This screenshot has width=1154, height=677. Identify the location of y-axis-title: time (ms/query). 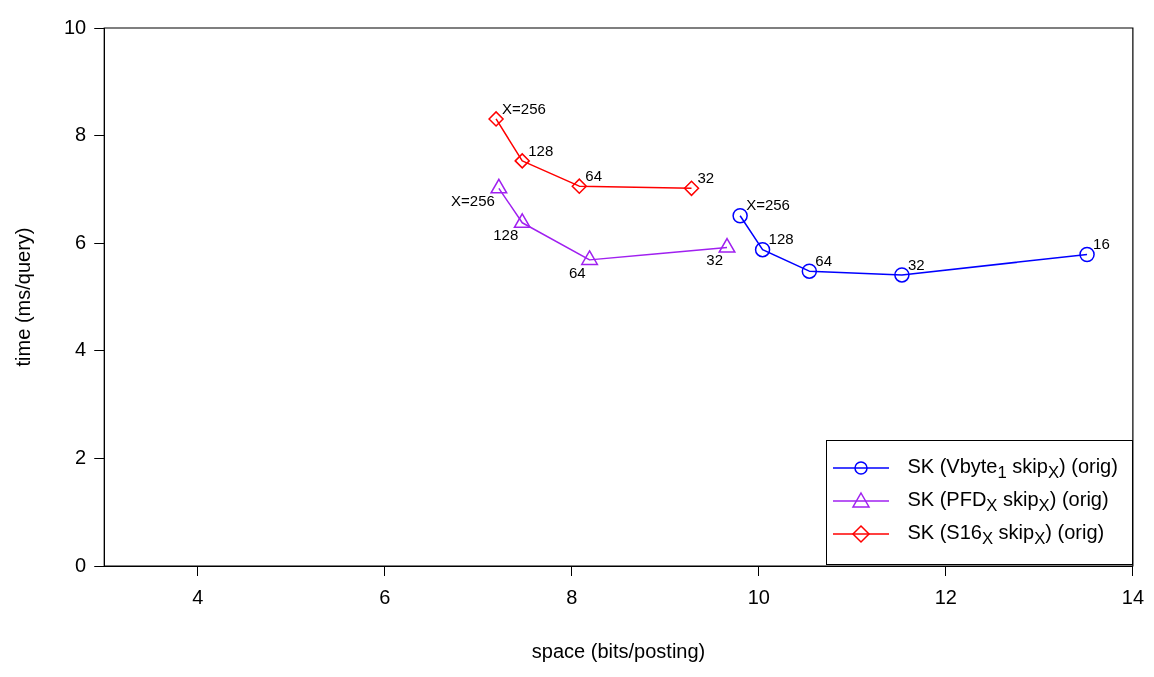
(22, 297).